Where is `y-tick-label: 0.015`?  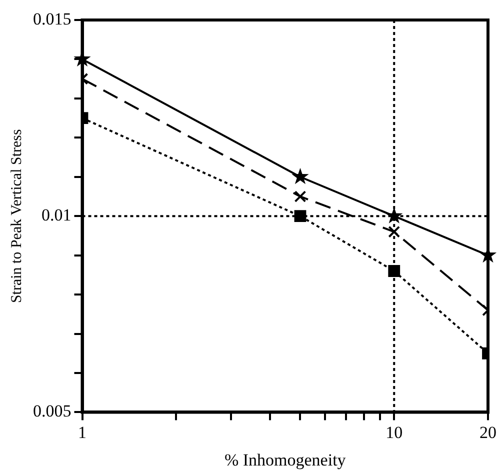 y-tick-label: 0.015 is located at coordinates (52, 18).